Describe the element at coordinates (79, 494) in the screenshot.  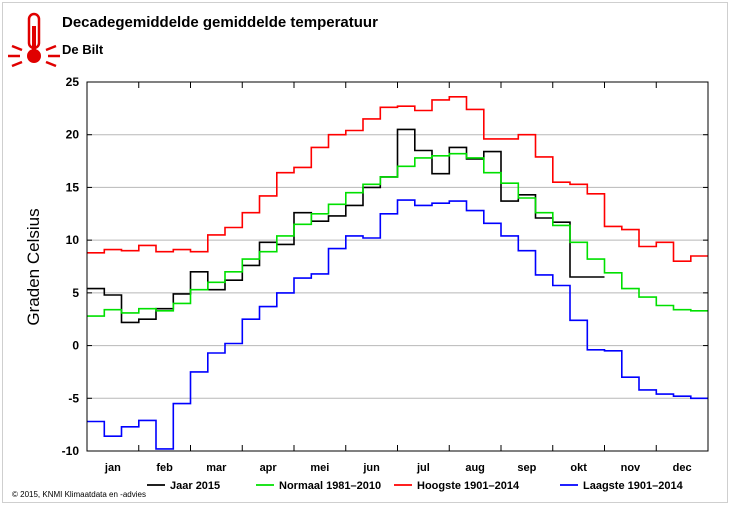
I see `copyright-text: © 2015, KNMI Klimaatdata en -advies` at that location.